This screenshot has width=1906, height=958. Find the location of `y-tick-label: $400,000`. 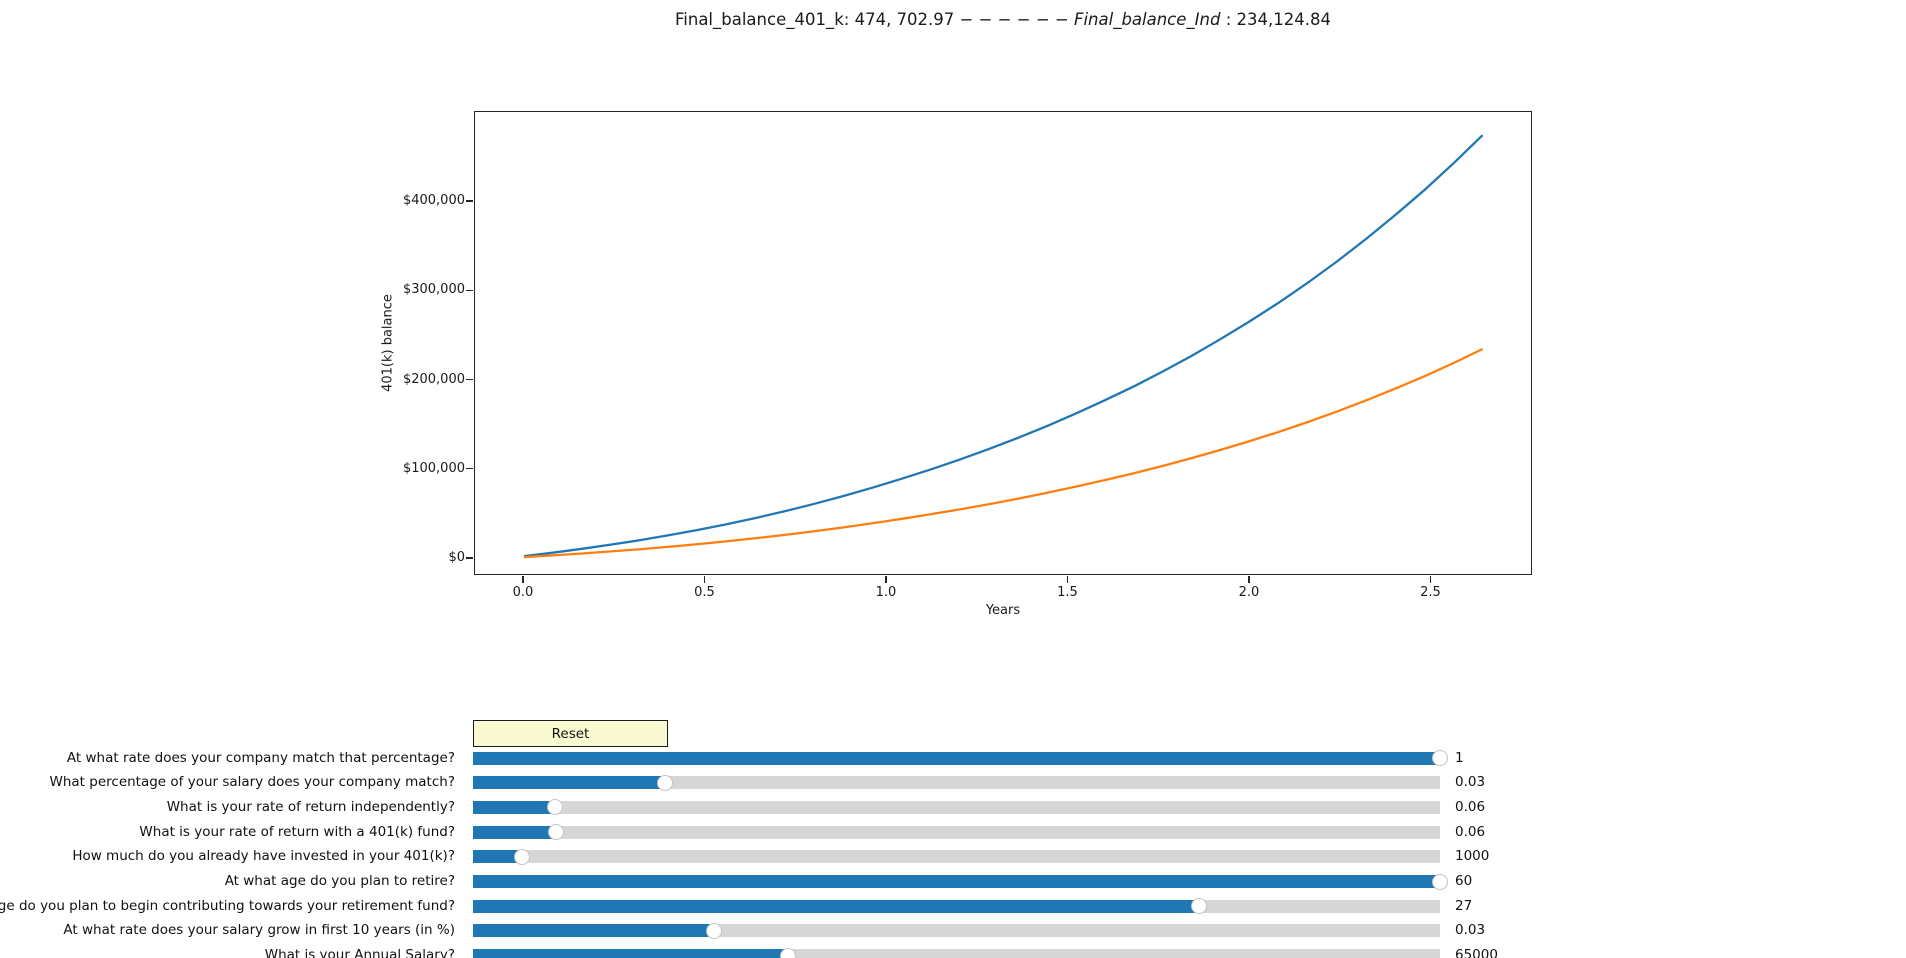

y-tick-label: $400,000 is located at coordinates (433, 200).